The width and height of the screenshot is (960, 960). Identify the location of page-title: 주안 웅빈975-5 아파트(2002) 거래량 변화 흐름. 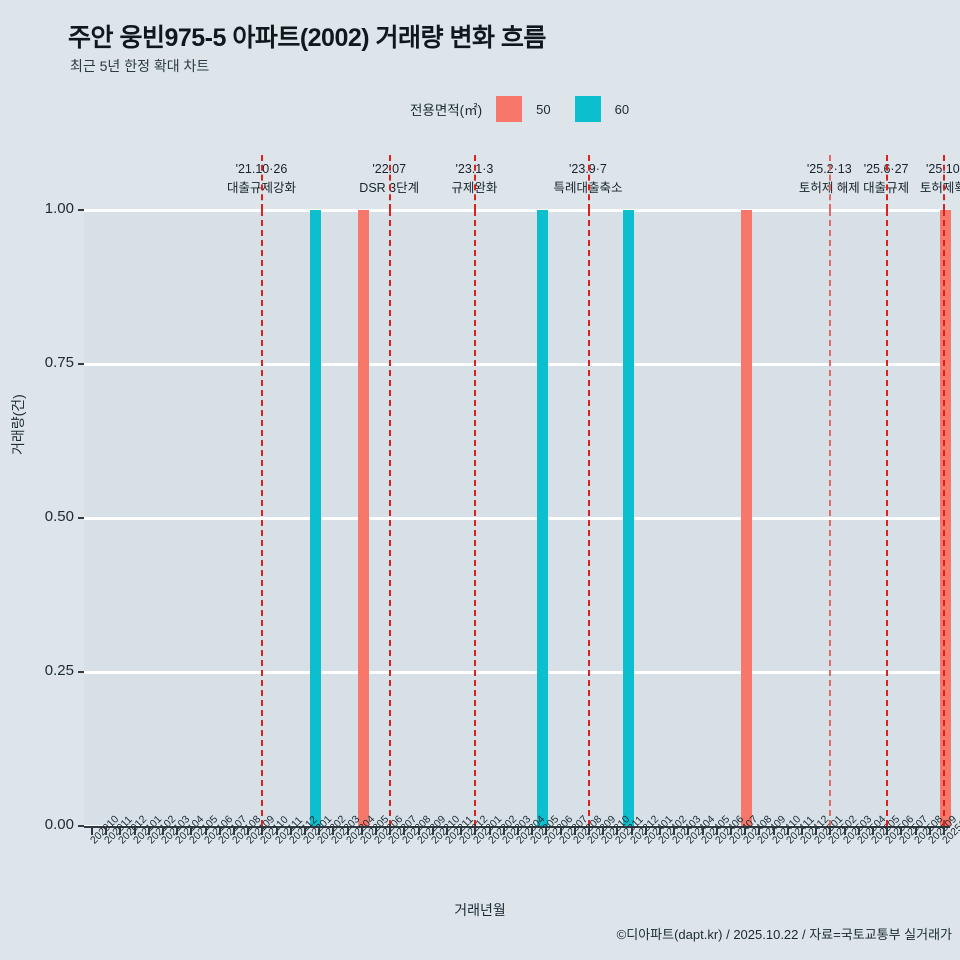
(307, 38).